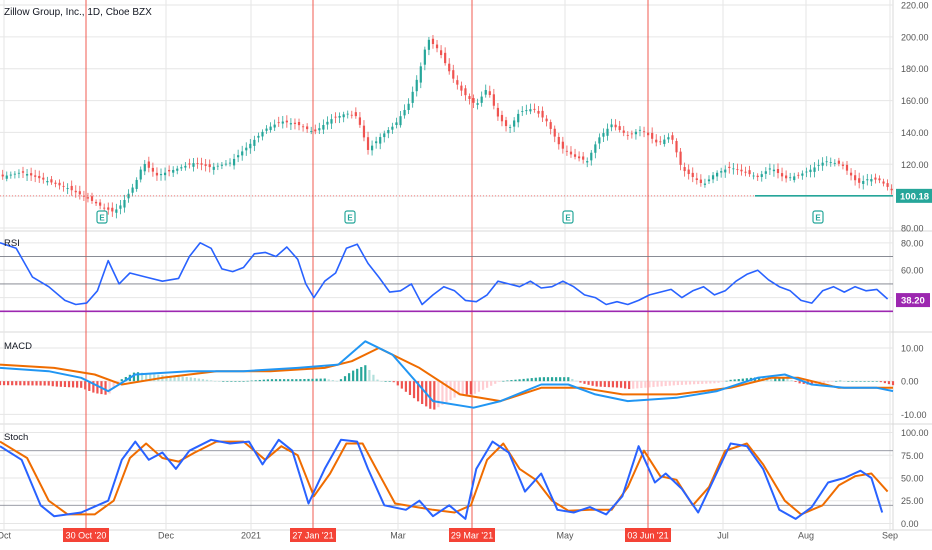 The image size is (932, 550). What do you see at coordinates (912, 348) in the screenshot?
I see `y-tick-label: 10.00` at bounding box center [912, 348].